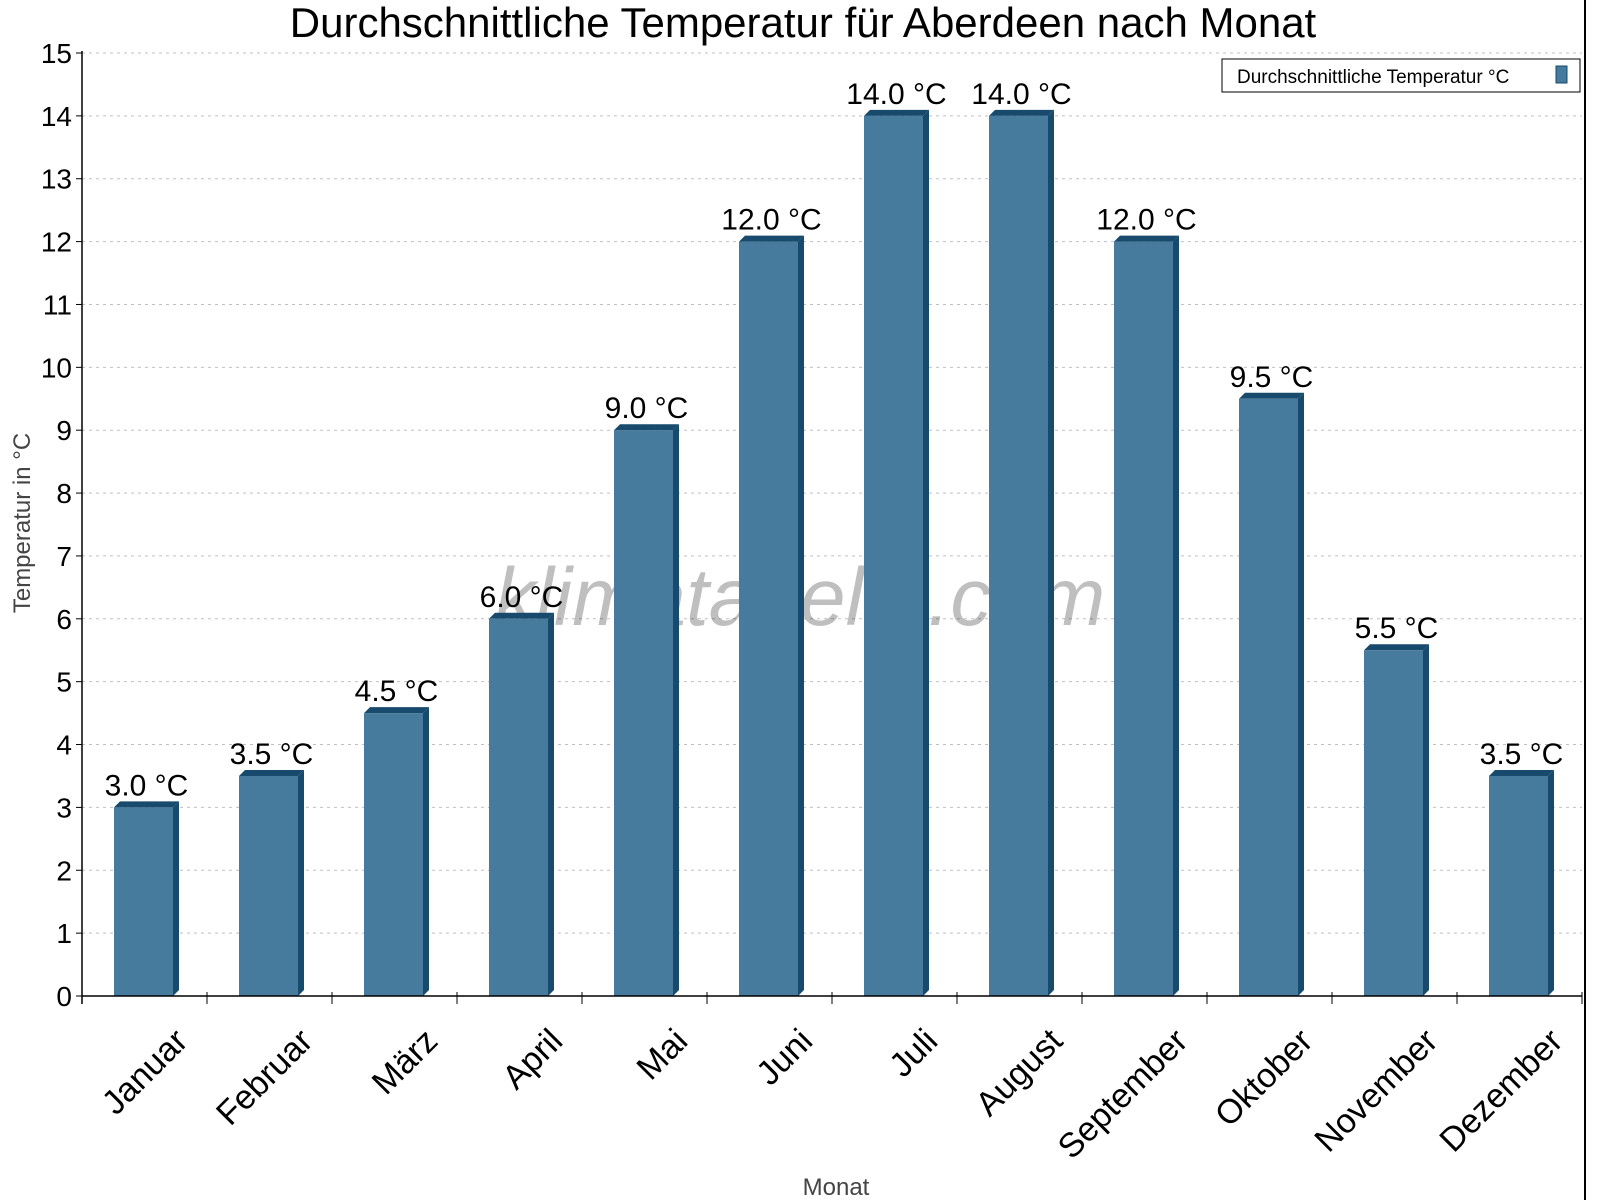 The height and width of the screenshot is (1200, 1600). Describe the element at coordinates (784, 1057) in the screenshot. I see `x-tick-label: Juni` at that location.